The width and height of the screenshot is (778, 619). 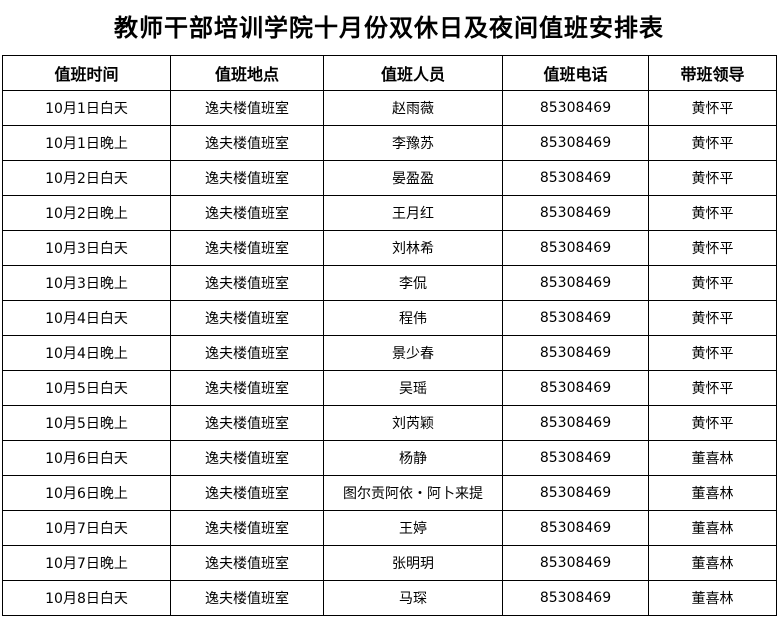 I want to click on cell-duty-staff: 杨静, so click(x=413, y=458).